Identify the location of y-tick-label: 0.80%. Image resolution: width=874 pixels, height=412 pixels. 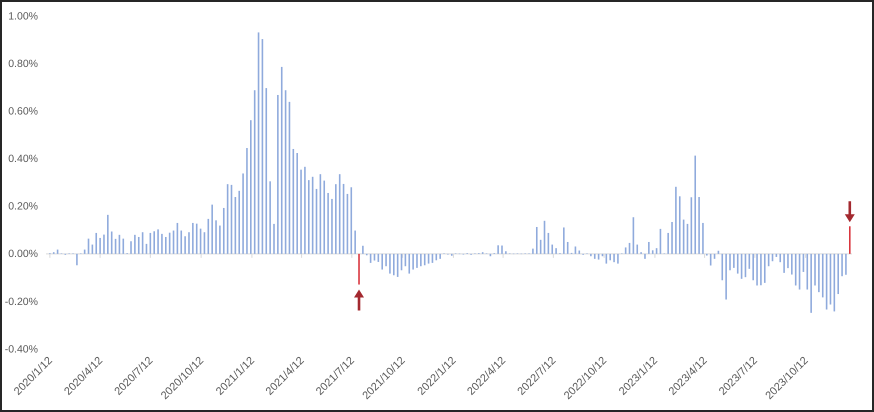
(23, 64).